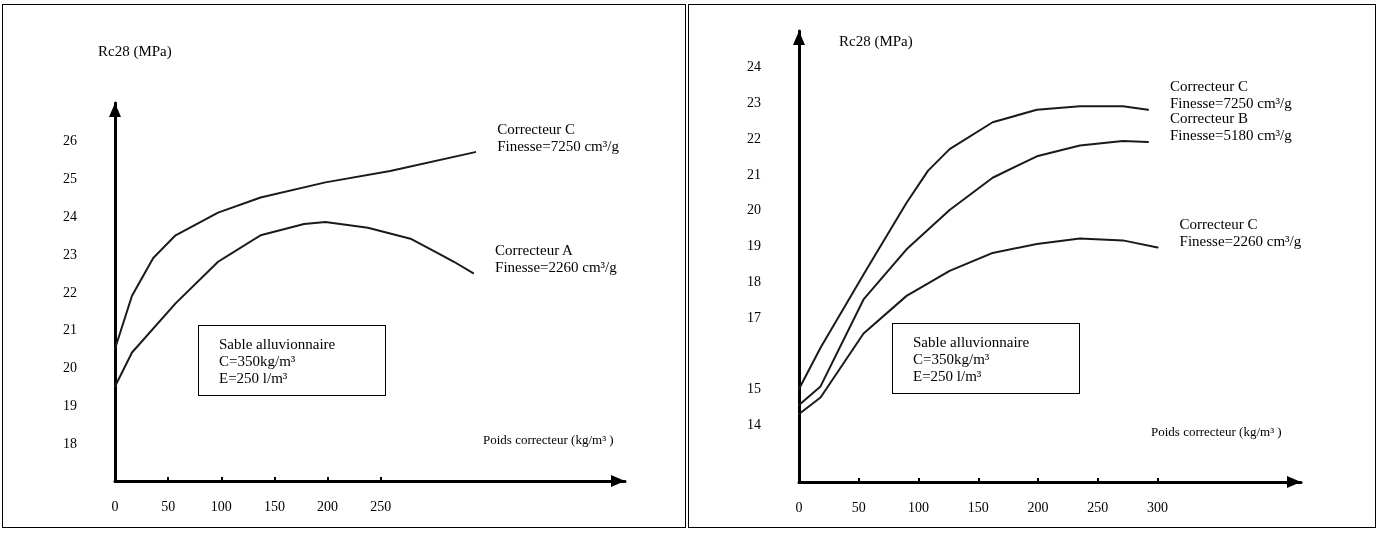 This screenshot has height=533, width=1378. What do you see at coordinates (754, 425) in the screenshot?
I see `y-tick-label: 14` at bounding box center [754, 425].